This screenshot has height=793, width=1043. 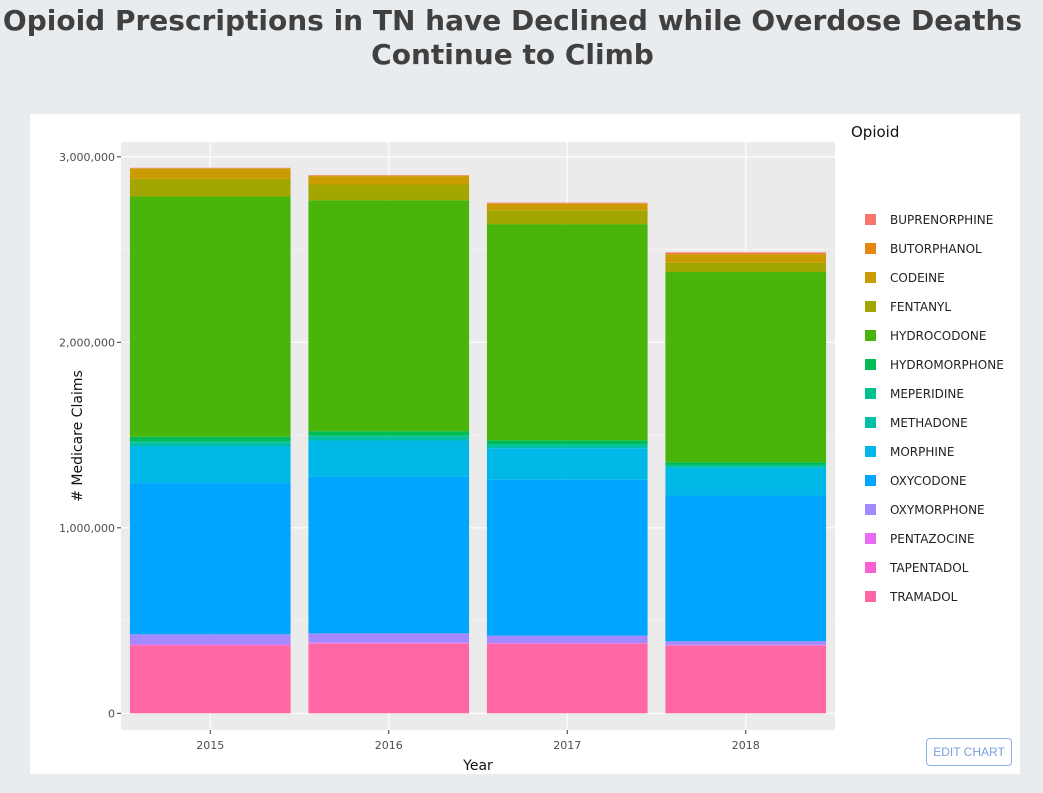 What do you see at coordinates (567, 207) in the screenshot?
I see `bar-segment-codeine-2017` at bounding box center [567, 207].